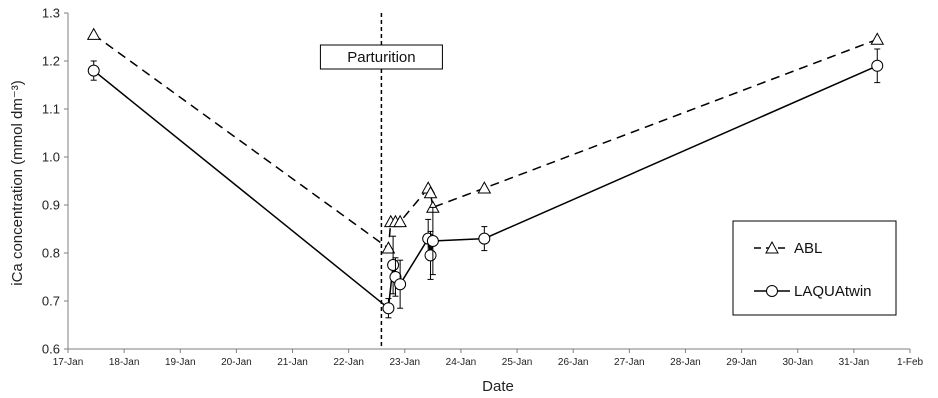 This screenshot has width=938, height=398. I want to click on x-tick-label: 22-Jan, so click(348, 362).